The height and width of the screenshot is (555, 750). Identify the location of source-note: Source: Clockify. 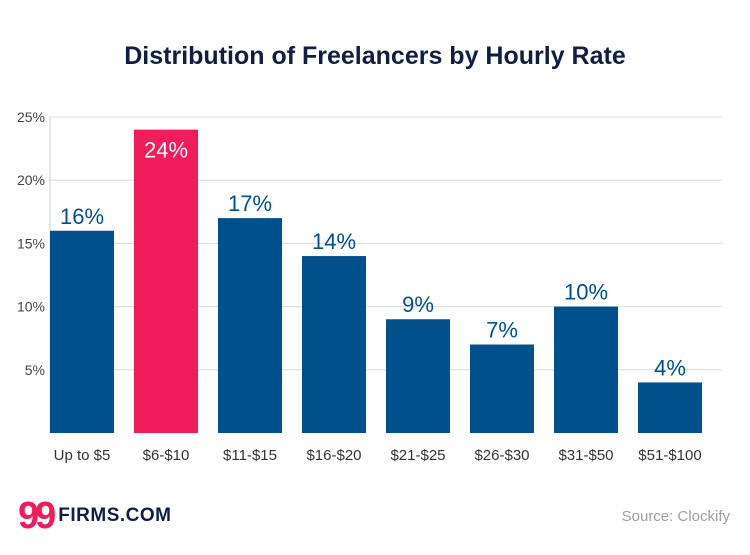
(675, 516).